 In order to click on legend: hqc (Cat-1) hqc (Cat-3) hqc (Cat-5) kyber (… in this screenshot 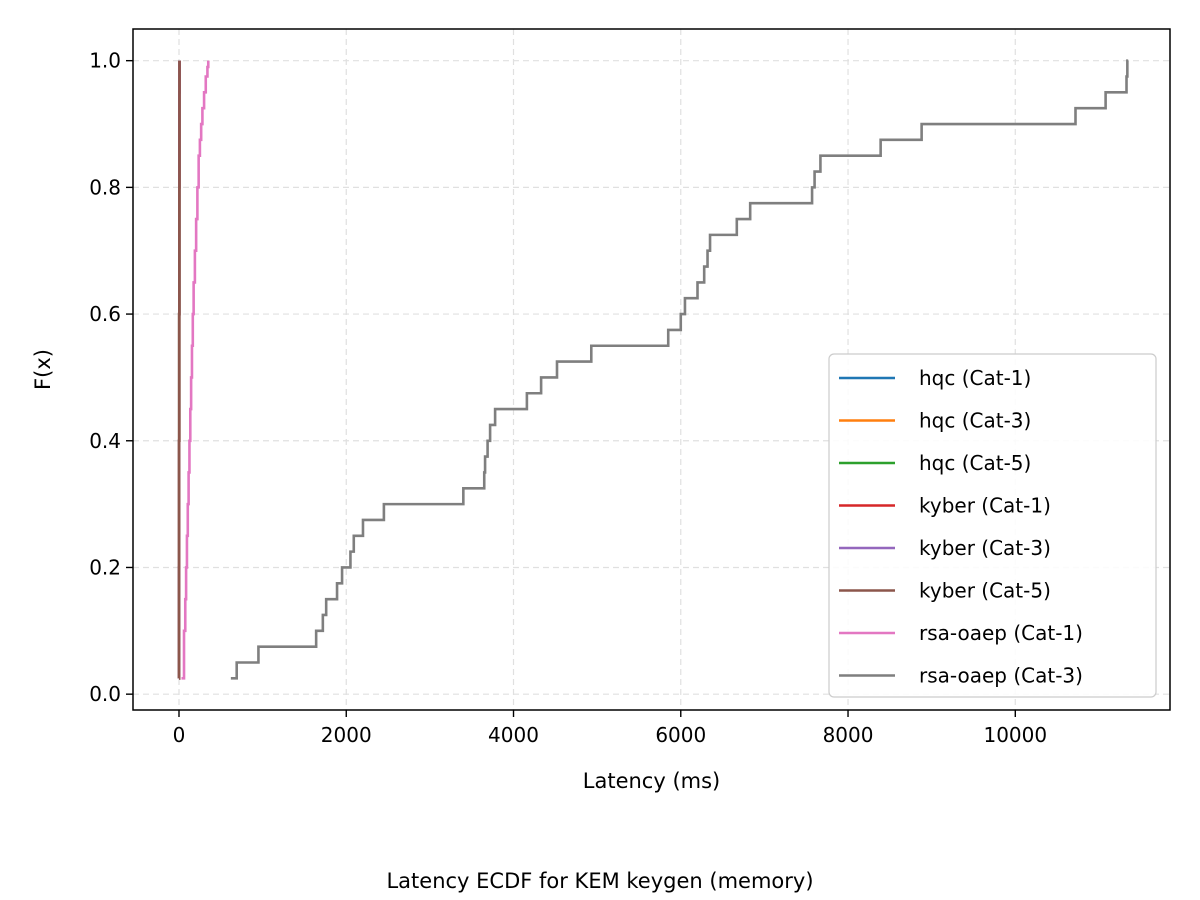, I will do `click(992, 525)`.